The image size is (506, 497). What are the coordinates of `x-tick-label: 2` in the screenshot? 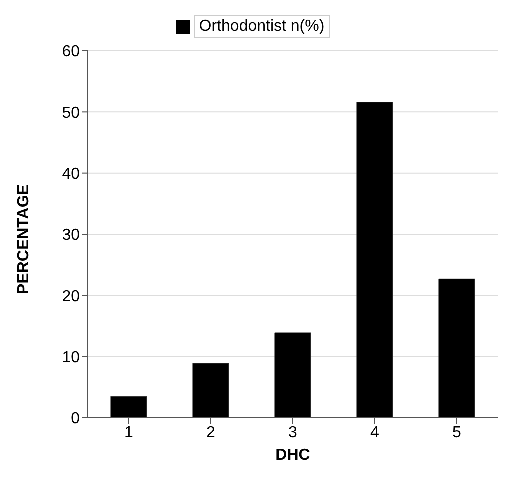 It's located at (211, 433).